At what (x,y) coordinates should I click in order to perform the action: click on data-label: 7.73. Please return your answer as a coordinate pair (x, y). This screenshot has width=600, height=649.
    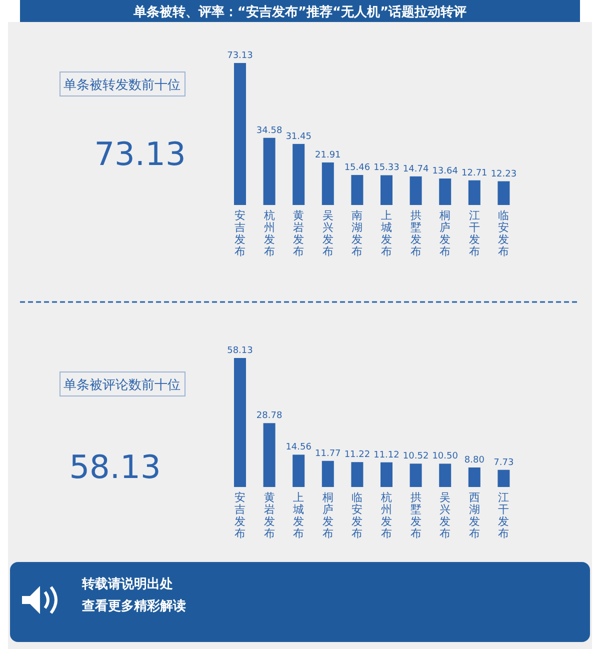
    Looking at the image, I should click on (504, 463).